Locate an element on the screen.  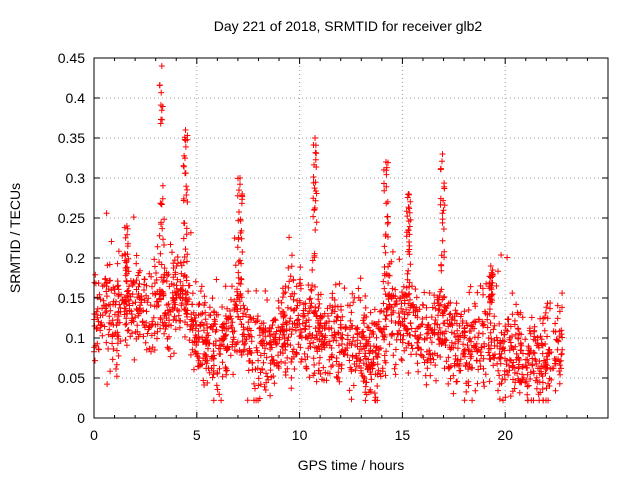
y-tick-label: 0.05 is located at coordinates (71, 378).